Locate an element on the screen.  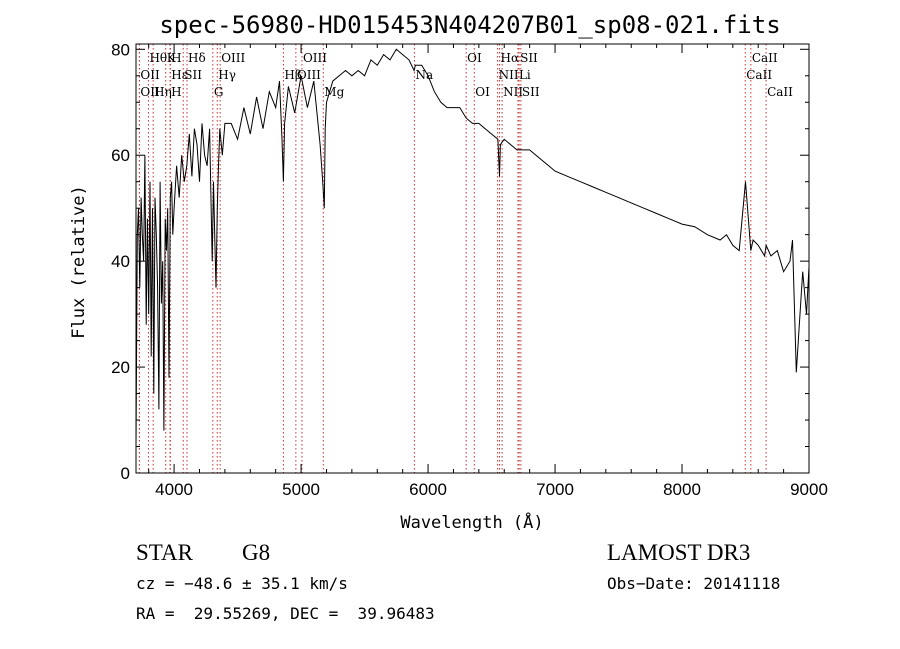
y-tick-label: 40 is located at coordinates (120, 261).